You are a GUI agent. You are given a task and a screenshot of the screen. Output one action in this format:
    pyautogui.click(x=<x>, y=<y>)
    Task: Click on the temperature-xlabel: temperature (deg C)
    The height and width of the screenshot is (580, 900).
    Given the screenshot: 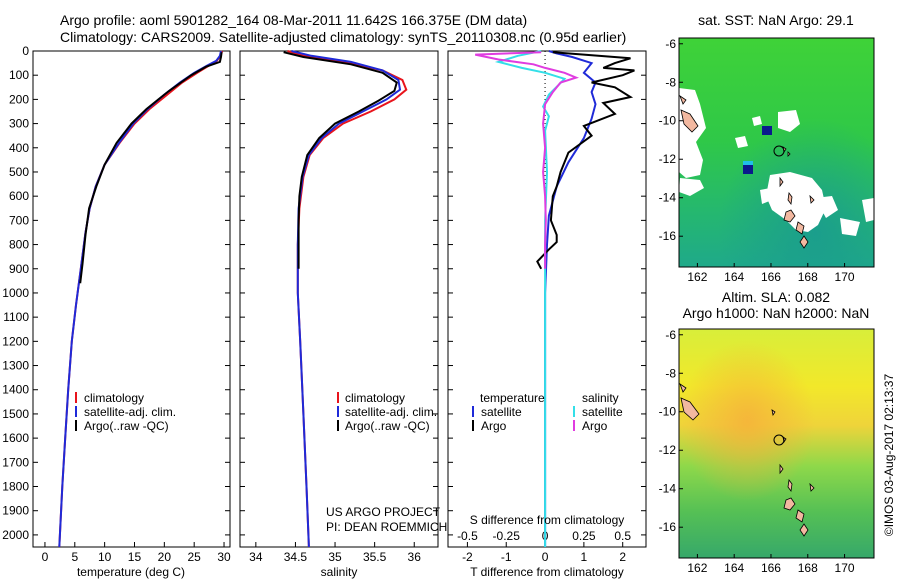 What is the action you would take?
    pyautogui.click(x=131, y=572)
    